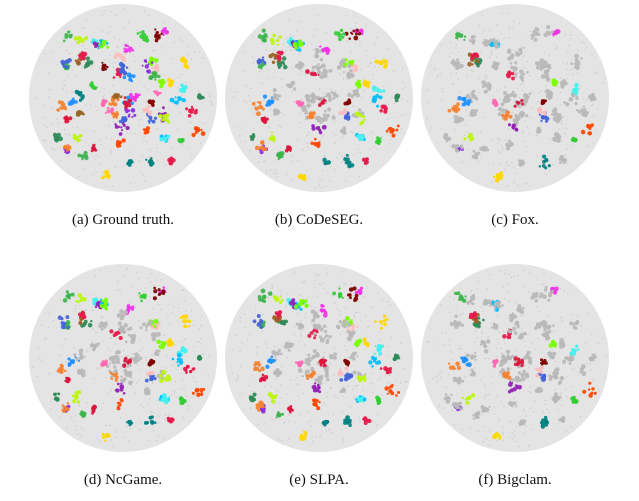 This screenshot has width=639, height=501. I want to click on network-plot-e, so click(319, 358).